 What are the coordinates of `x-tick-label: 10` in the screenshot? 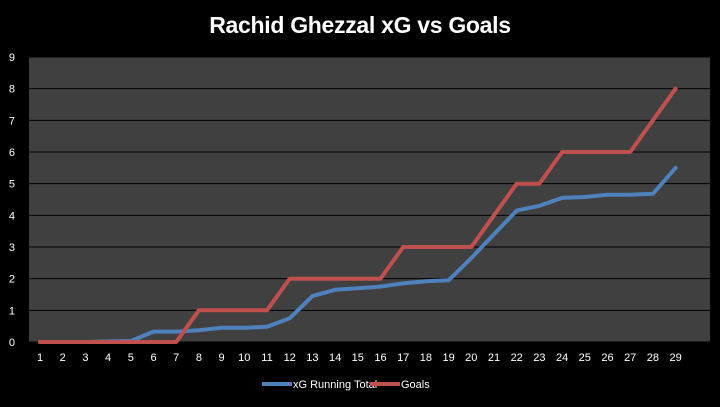 It's located at (244, 358).